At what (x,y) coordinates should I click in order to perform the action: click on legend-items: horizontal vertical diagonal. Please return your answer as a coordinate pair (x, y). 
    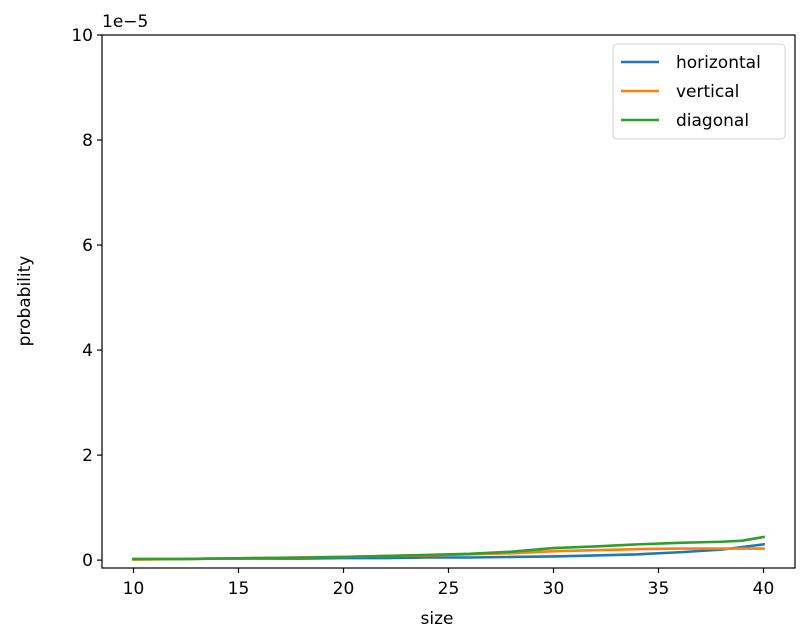
    Looking at the image, I should click on (691, 92).